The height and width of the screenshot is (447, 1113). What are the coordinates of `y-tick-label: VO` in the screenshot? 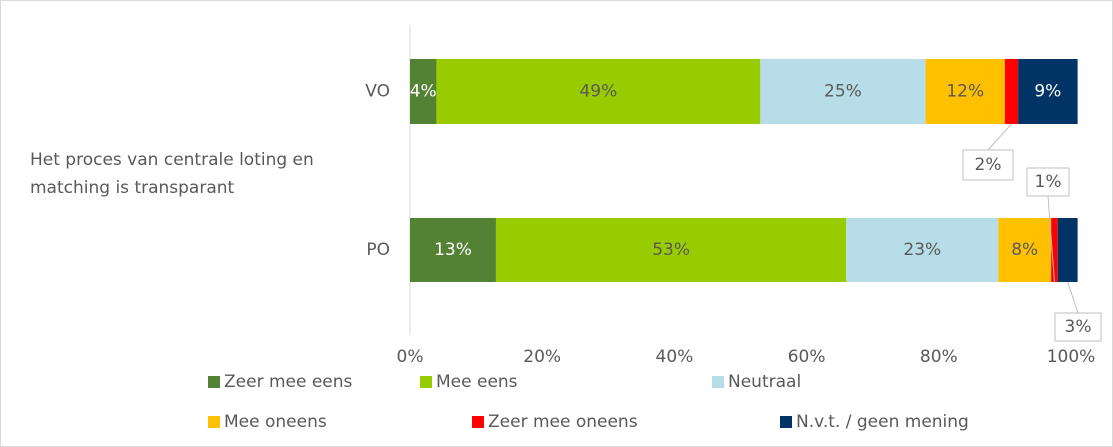 It's located at (377, 92).